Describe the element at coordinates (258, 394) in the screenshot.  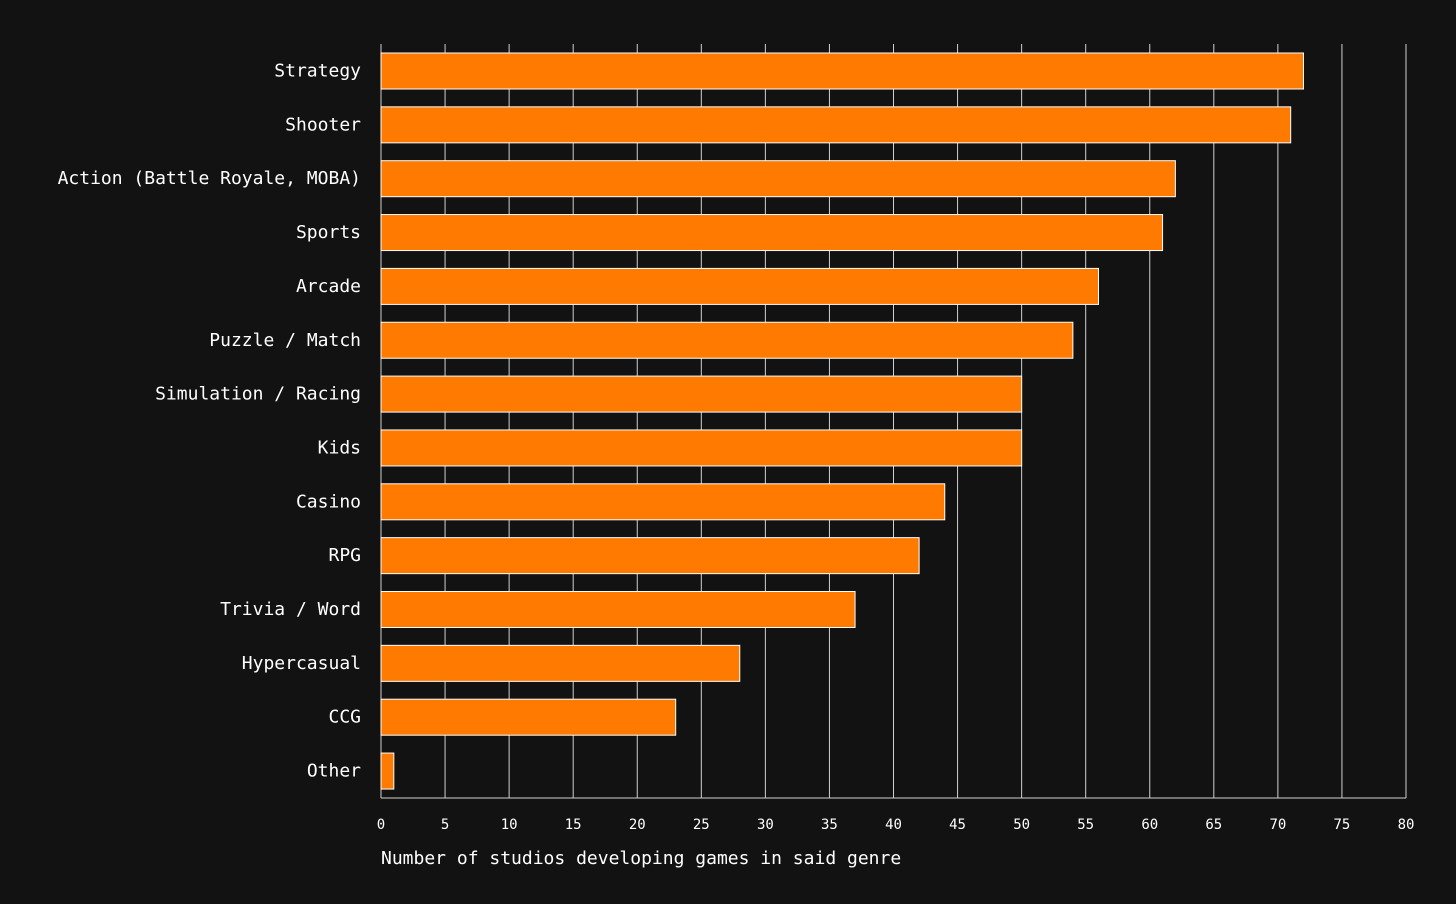
I see `category-label: Simulation / Racing` at that location.